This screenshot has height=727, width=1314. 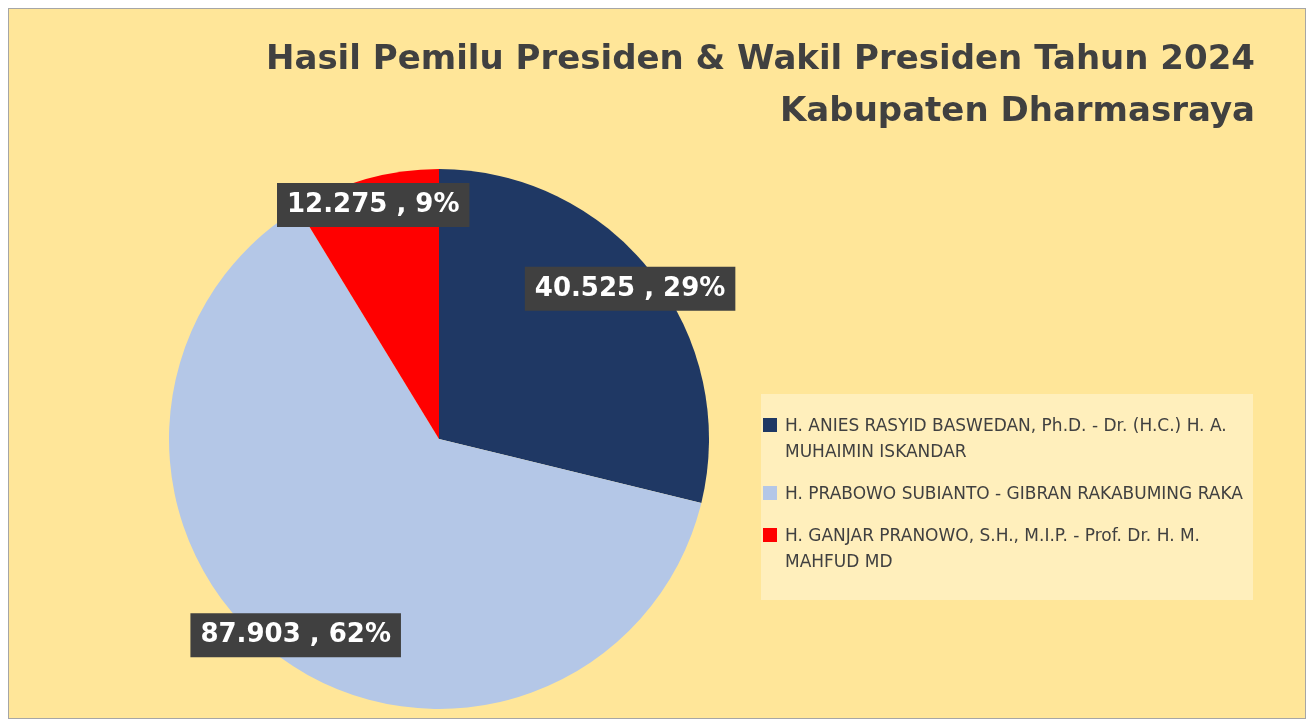 I want to click on data-label: 12.275 , 9%, so click(x=373, y=202).